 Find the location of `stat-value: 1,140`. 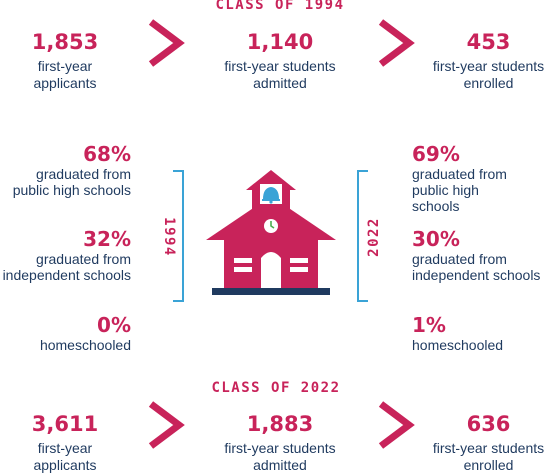

stat-value: 1,140 is located at coordinates (280, 42).